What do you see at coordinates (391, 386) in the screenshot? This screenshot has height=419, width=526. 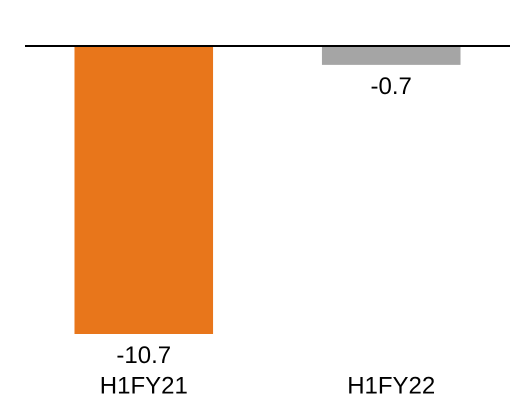 I see `x-tick-label: H1FY22` at bounding box center [391, 386].